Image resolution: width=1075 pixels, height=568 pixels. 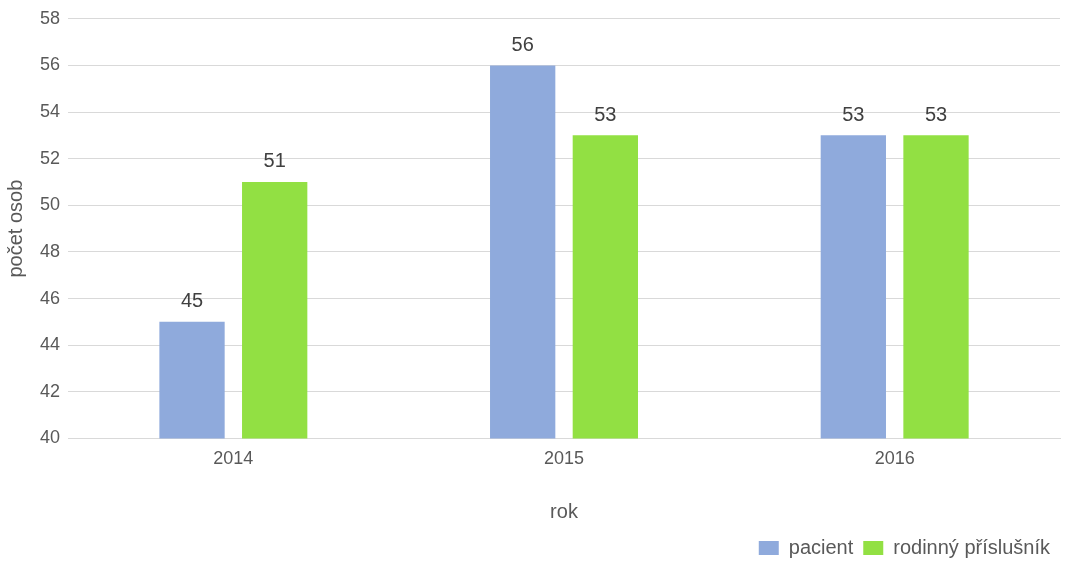 I want to click on data-label: 51, so click(x=274, y=160).